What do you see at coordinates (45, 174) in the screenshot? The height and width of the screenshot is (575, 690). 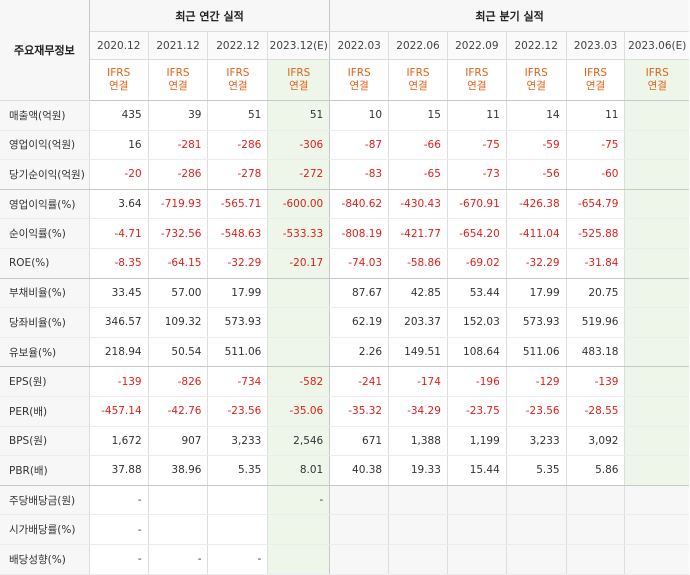 I see `row-label: 당기순이익(억원)` at bounding box center [45, 174].